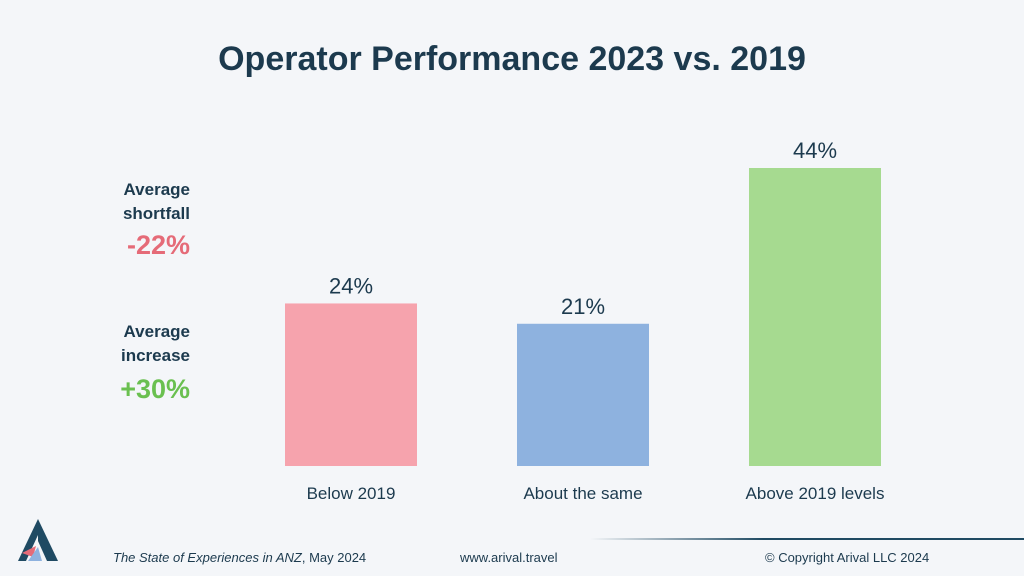  I want to click on increase-label-line1: Average, so click(156, 331).